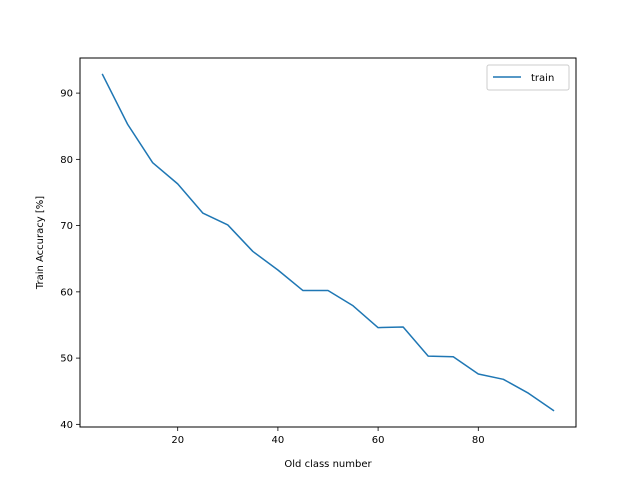 This screenshot has height=480, width=640. What do you see at coordinates (378, 440) in the screenshot?
I see `x-tick-label-60: 60` at bounding box center [378, 440].